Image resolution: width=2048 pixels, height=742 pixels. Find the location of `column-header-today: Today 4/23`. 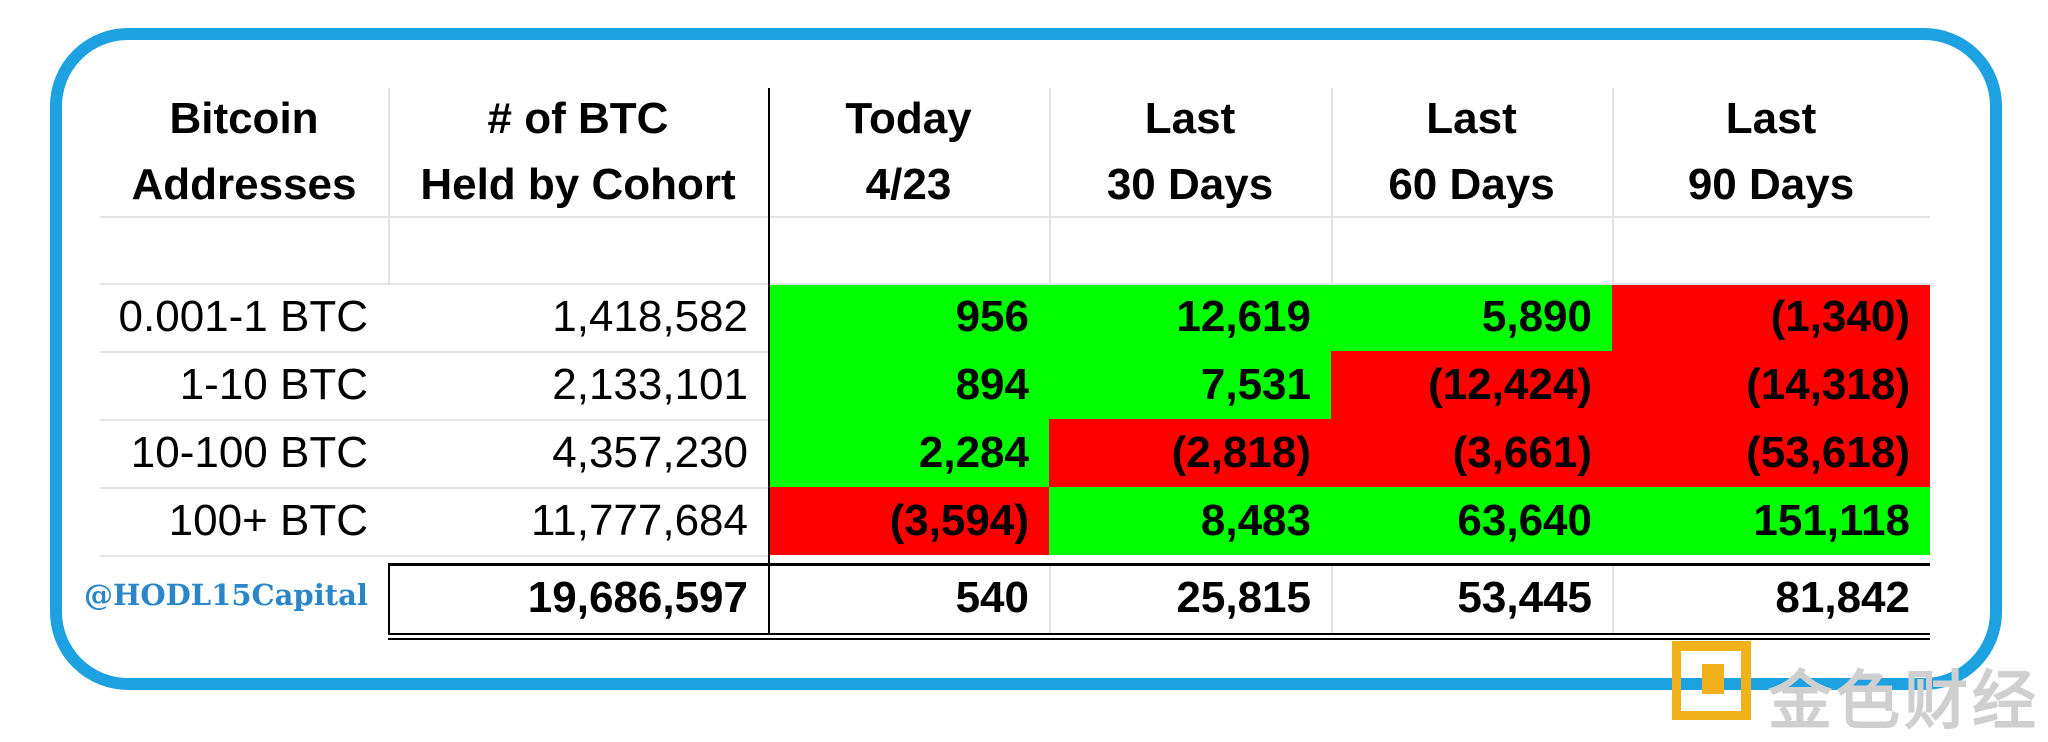

column-header-today: Today 4/23 is located at coordinates (908, 152).